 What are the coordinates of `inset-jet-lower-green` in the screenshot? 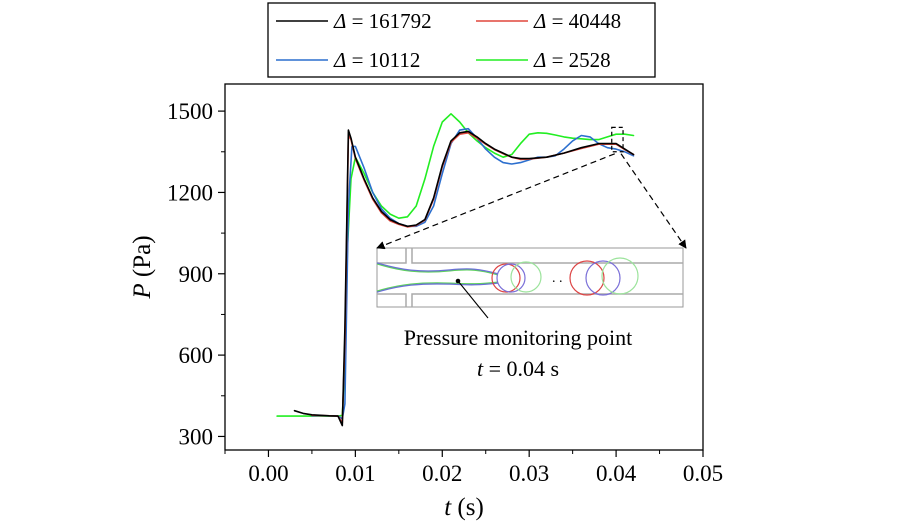 It's located at (437, 286).